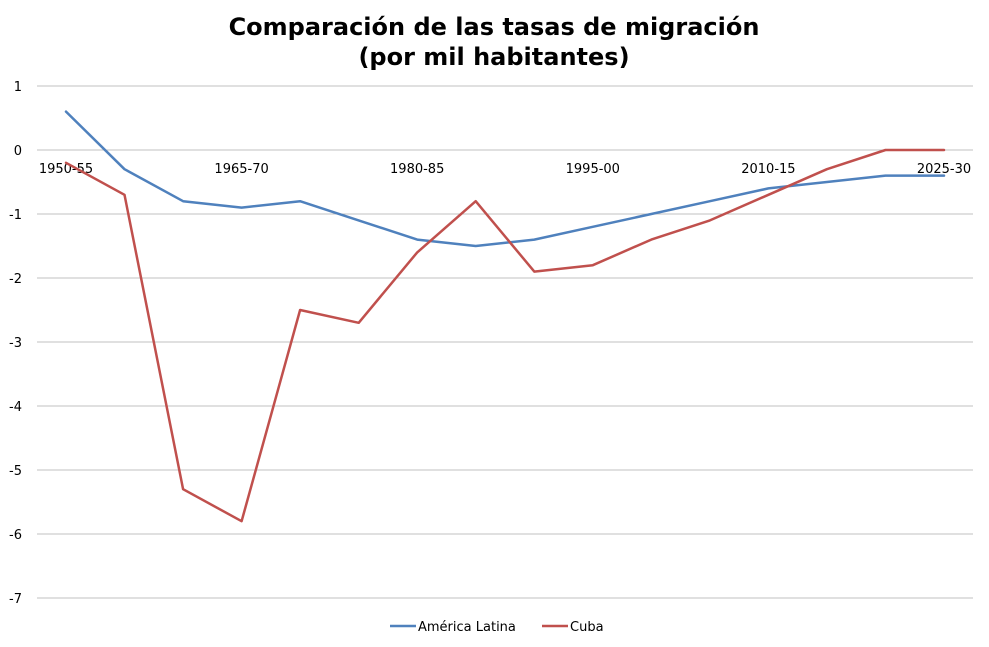 Image resolution: width=989 pixels, height=647 pixels. I want to click on y-axis-tick-labels: 1 0 -1 -2 -3 -4 -5 -6 -7, so click(15, 343).